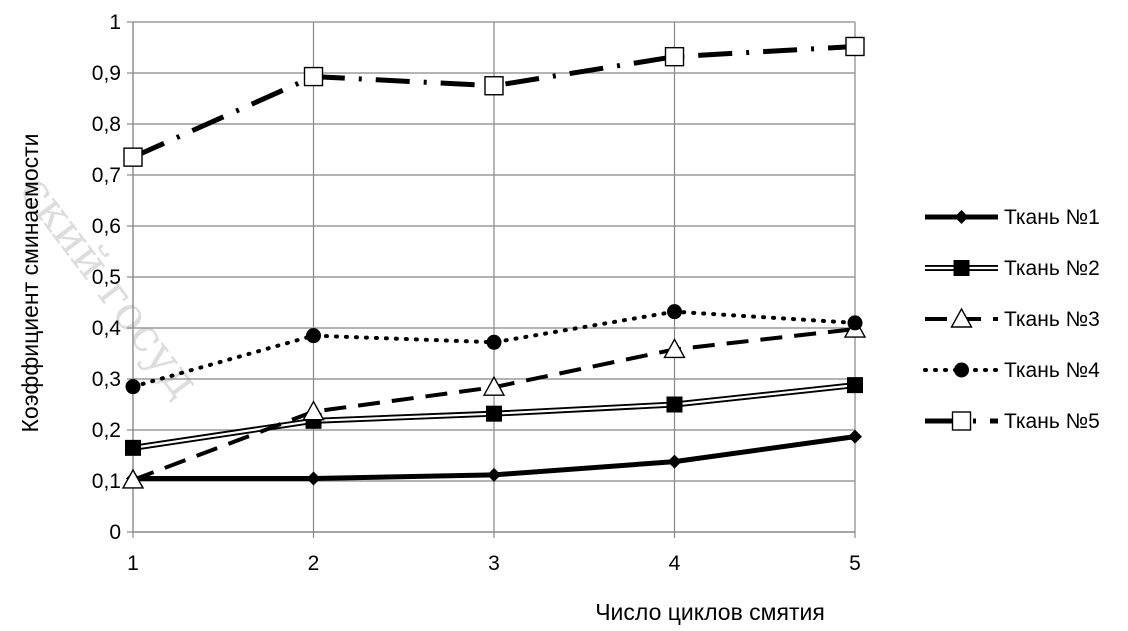  What do you see at coordinates (106, 430) in the screenshot?
I see `y-tick-label: 0,2` at bounding box center [106, 430].